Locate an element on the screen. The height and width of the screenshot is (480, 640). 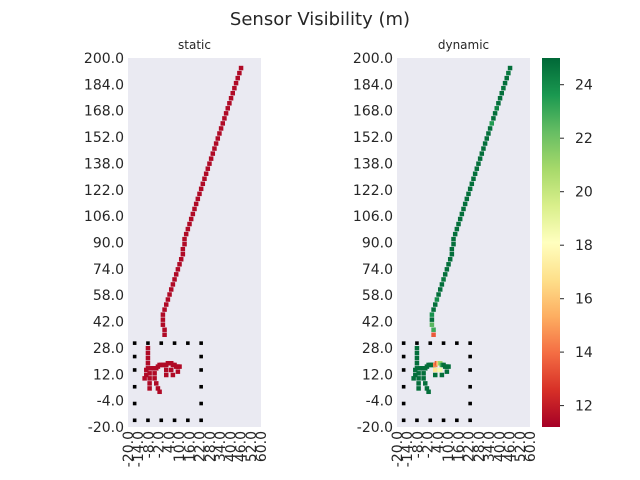
dynamic-cells is located at coordinates (462, 230).